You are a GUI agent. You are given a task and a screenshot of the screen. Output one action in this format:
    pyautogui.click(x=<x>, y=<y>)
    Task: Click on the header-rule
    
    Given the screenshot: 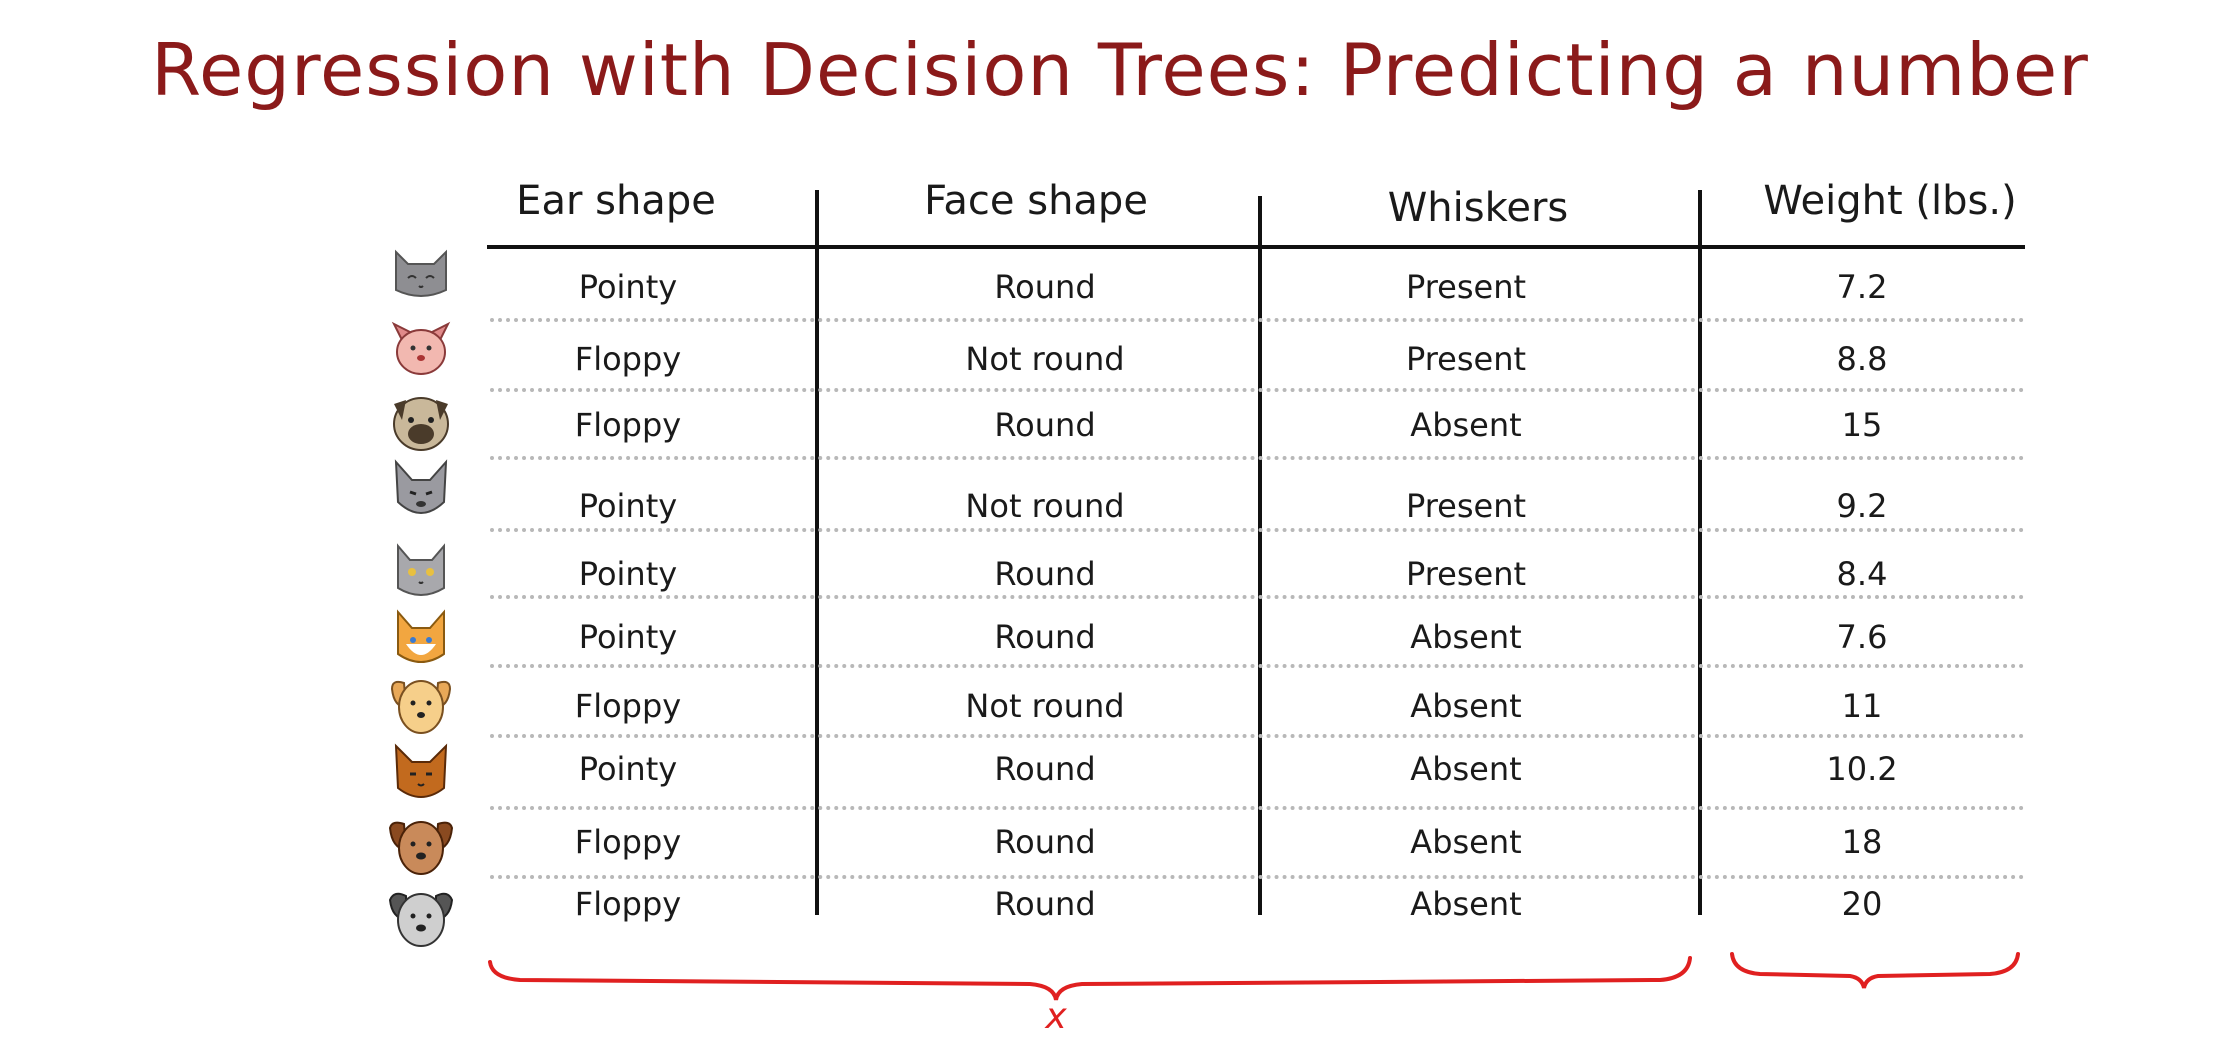 What is the action you would take?
    pyautogui.click(x=1256, y=247)
    